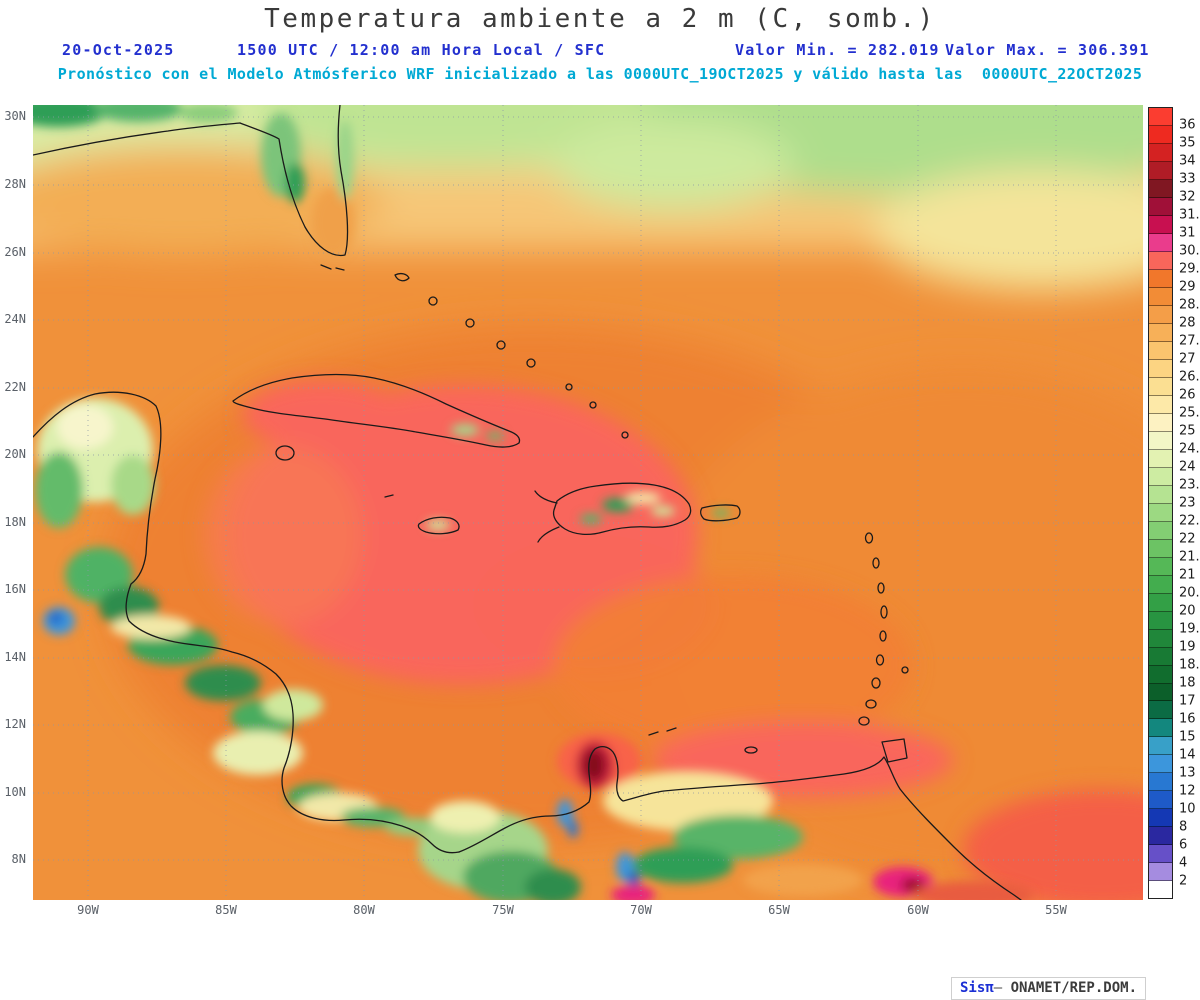  What do you see at coordinates (137, 139) in the screenshot?
I see `coastline-us-gulf` at bounding box center [137, 139].